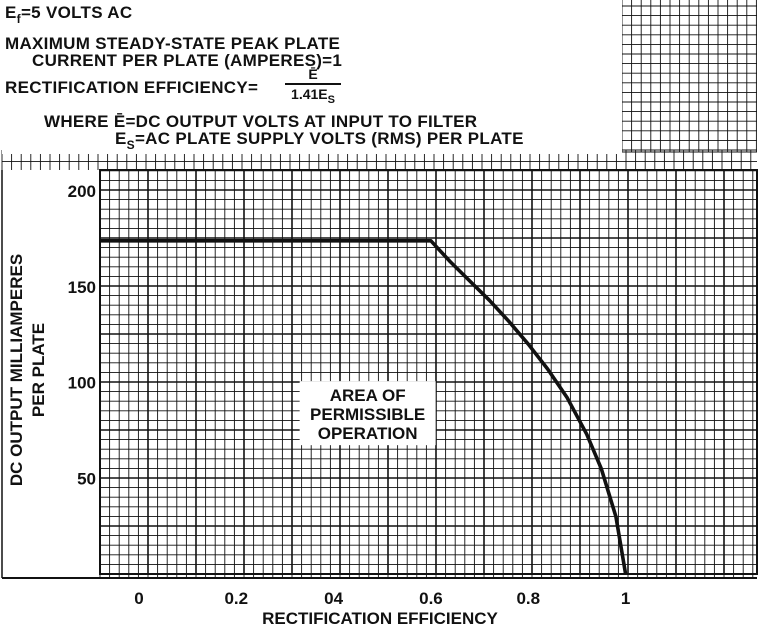 The width and height of the screenshot is (764, 629). Describe the element at coordinates (333, 598) in the screenshot. I see `x-tick-label: 04` at that location.